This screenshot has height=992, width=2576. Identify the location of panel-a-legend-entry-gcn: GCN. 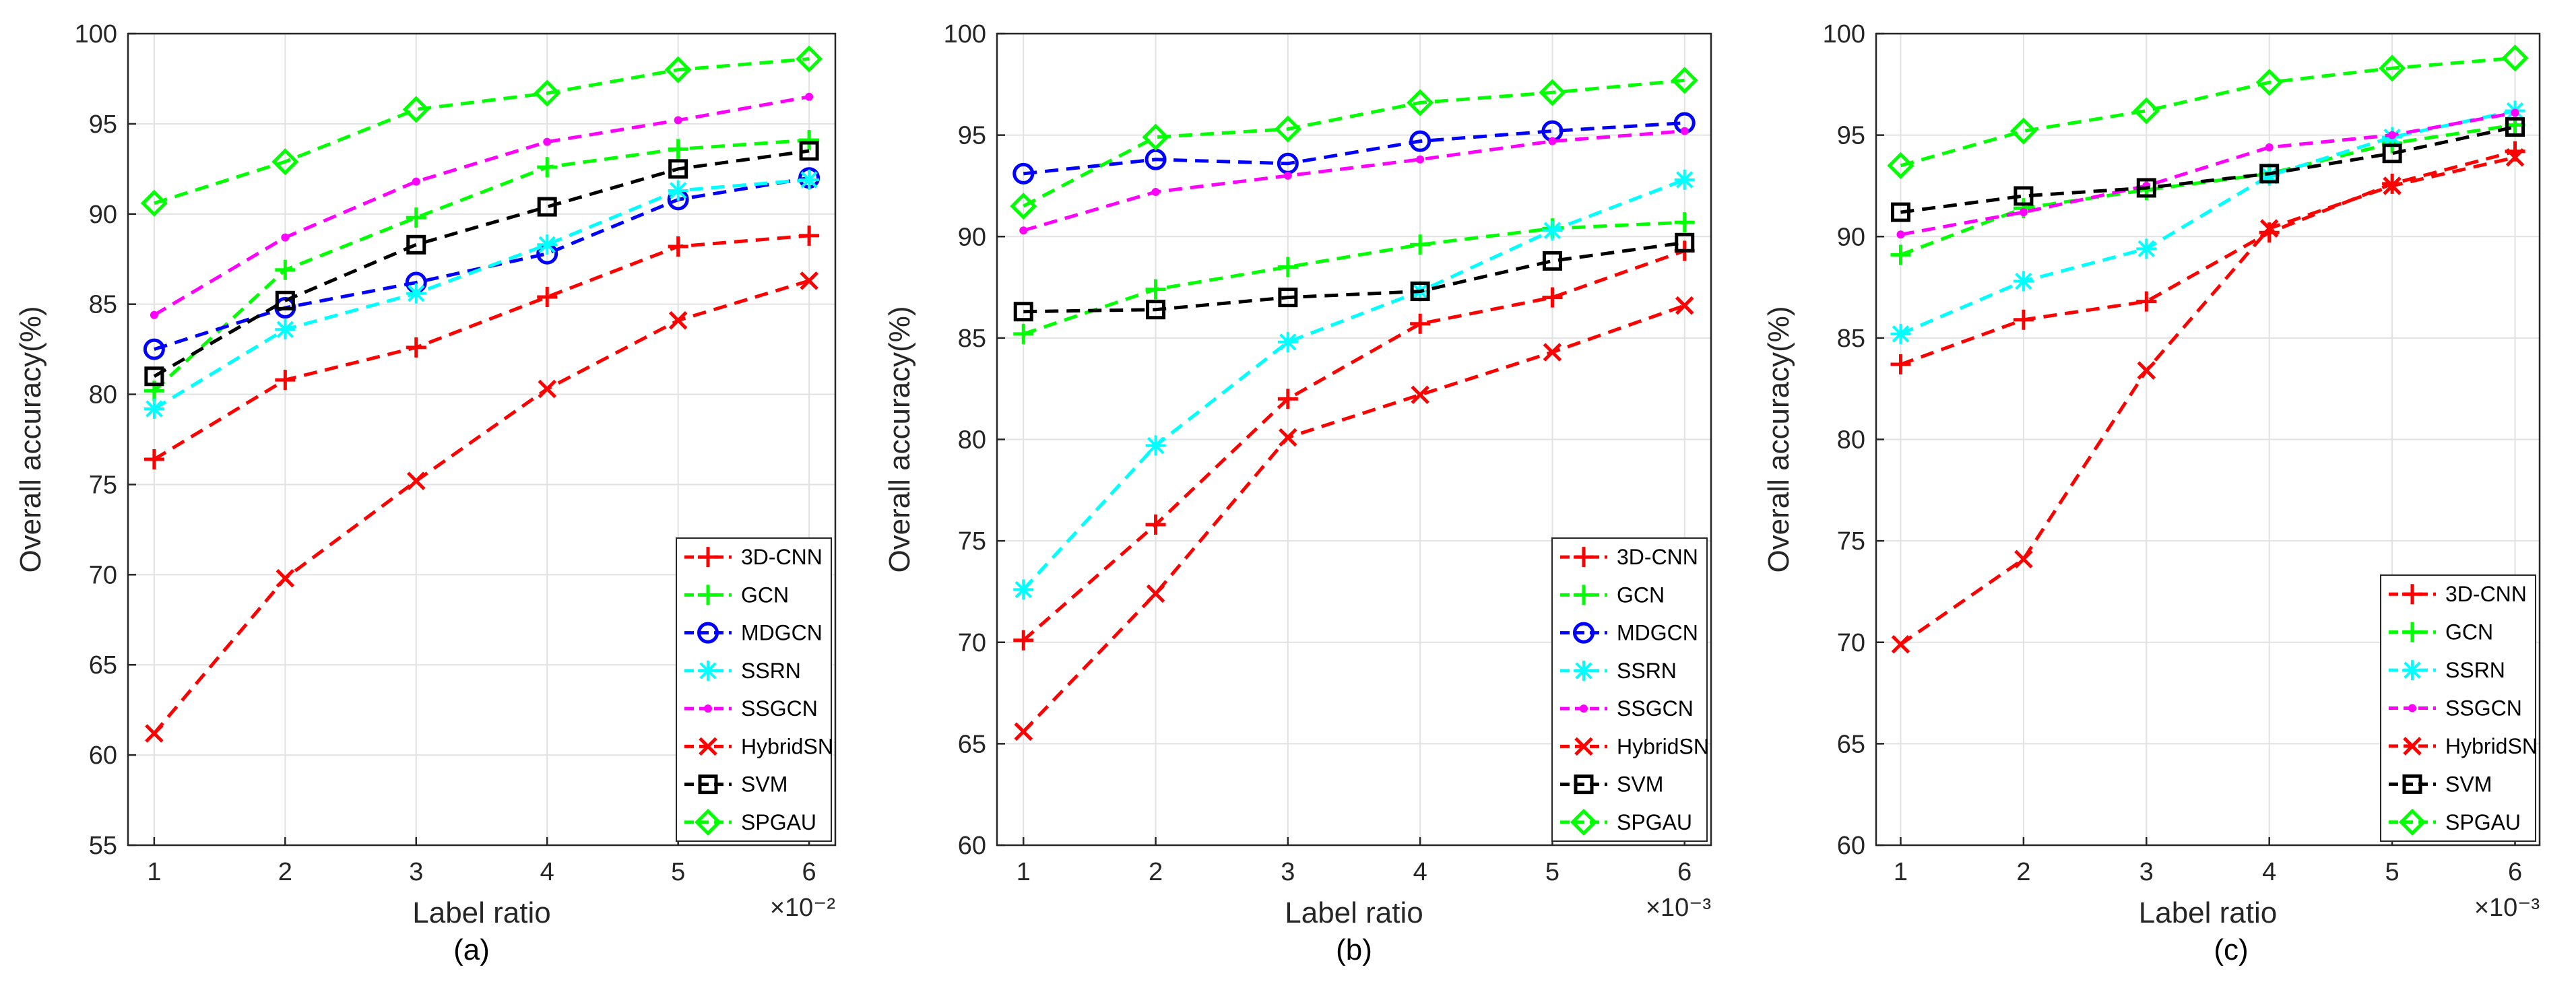
(737, 595).